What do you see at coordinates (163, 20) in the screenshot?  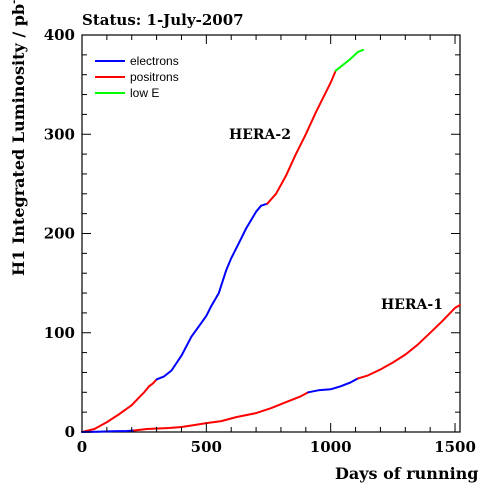 I see `chart-title: Status: 1-July-2007` at bounding box center [163, 20].